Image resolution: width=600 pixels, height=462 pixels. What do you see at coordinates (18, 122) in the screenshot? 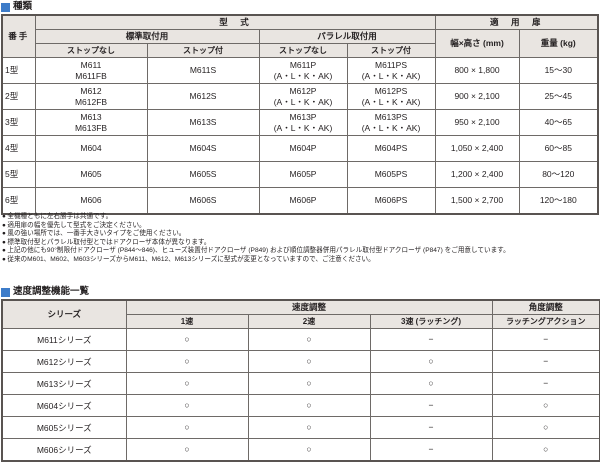
I see `kind-cell-no: 3型` at bounding box center [18, 122].